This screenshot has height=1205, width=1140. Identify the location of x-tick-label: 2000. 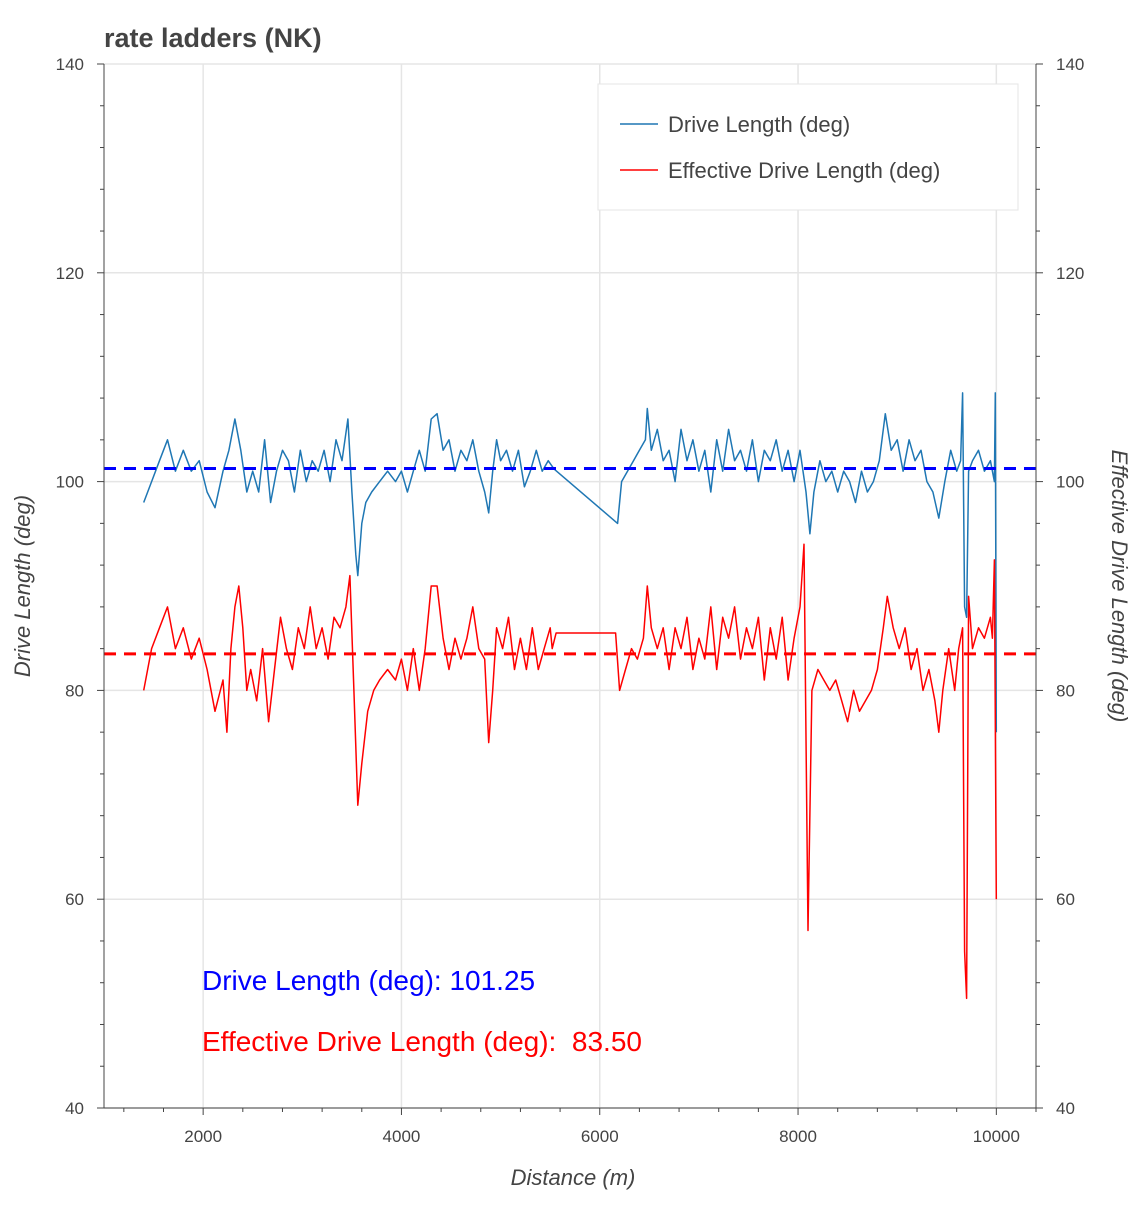
(203, 1136).